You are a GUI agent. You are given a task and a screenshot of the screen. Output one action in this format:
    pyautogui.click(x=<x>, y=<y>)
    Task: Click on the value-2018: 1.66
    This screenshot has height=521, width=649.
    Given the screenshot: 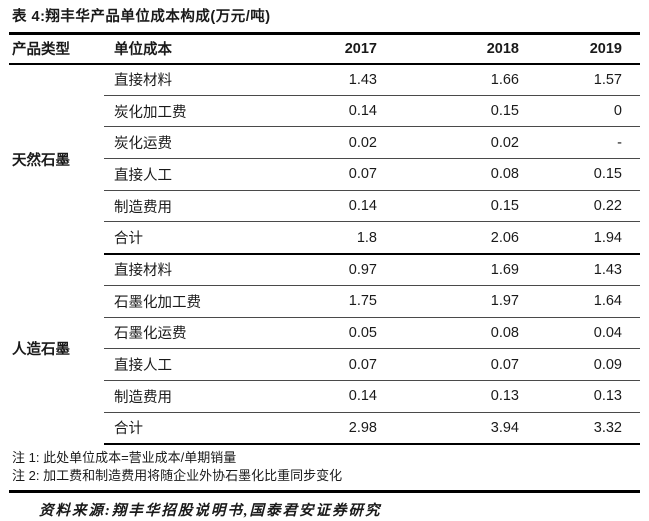 What is the action you would take?
    pyautogui.click(x=448, y=79)
    